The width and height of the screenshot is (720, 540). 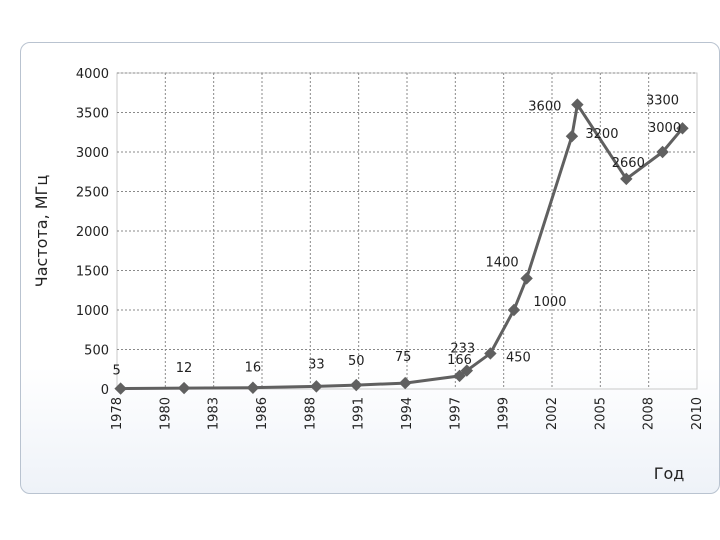 I want to click on data-label: 12, so click(x=184, y=368).